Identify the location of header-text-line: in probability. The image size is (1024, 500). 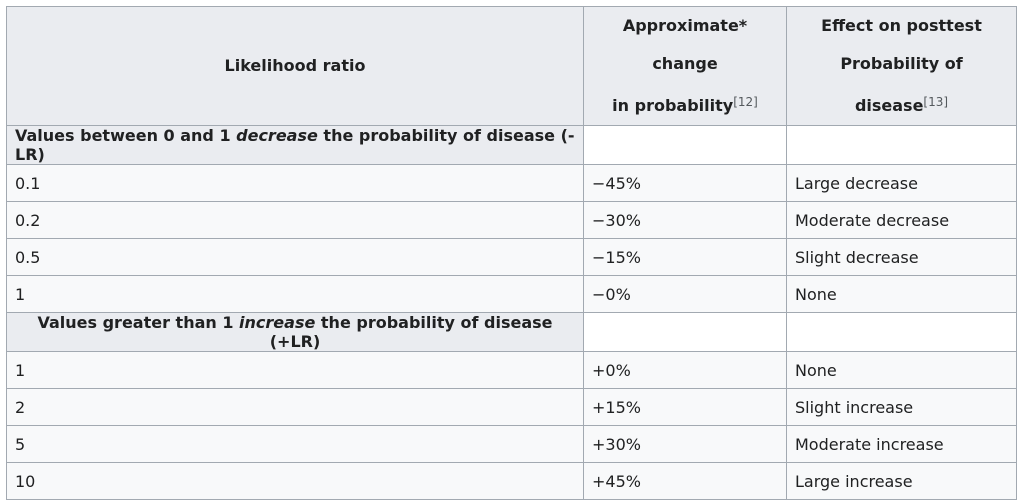
(673, 105).